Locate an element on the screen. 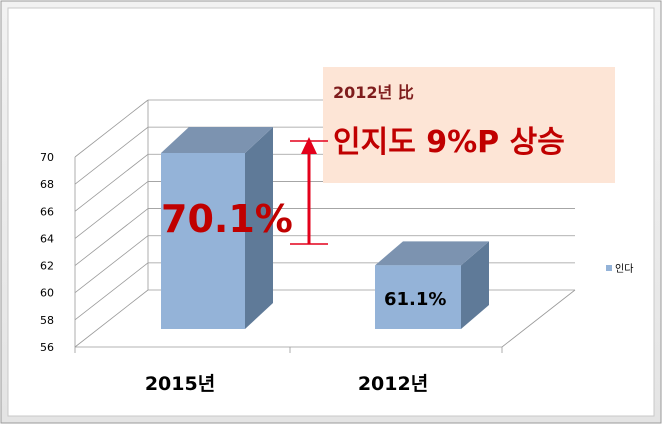  y-tick-label: 70 is located at coordinates (47, 157).